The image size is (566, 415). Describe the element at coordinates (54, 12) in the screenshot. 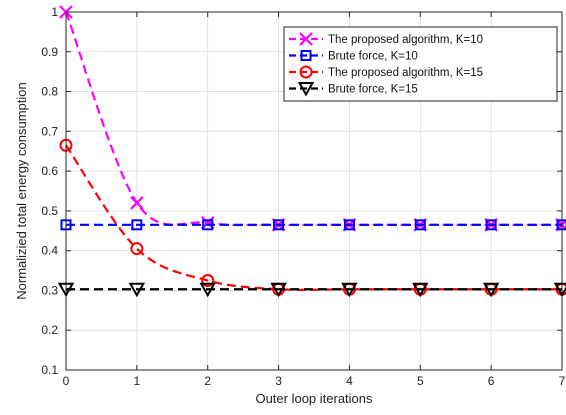

I see `y-tick-label: 1` at that location.